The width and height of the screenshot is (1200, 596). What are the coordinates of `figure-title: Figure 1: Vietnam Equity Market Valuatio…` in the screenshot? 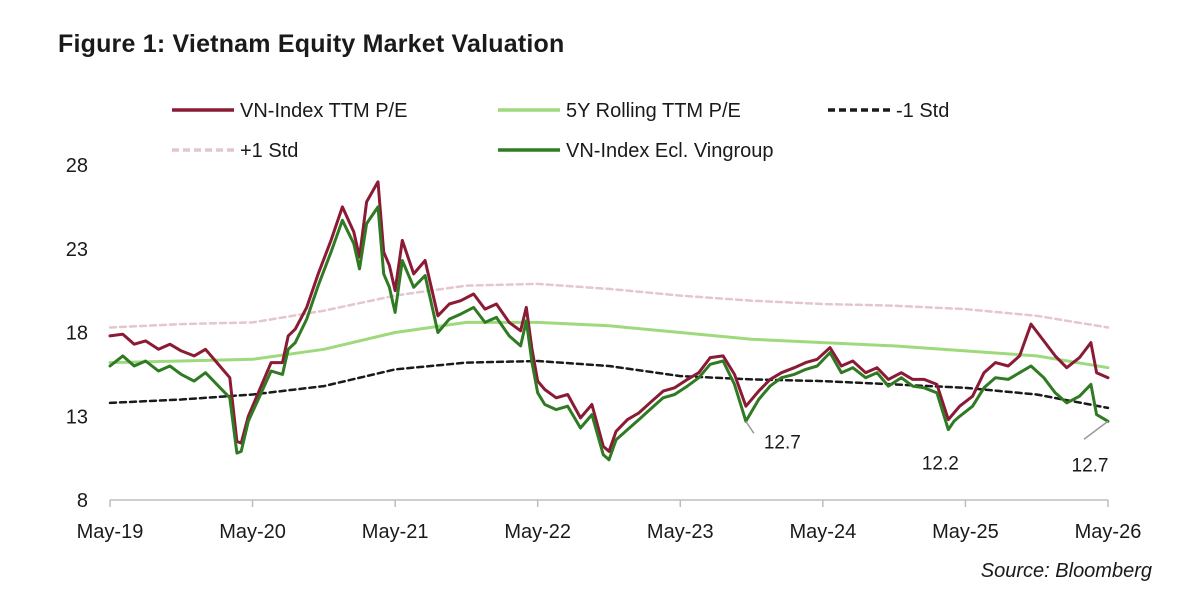 It's located at (311, 44).